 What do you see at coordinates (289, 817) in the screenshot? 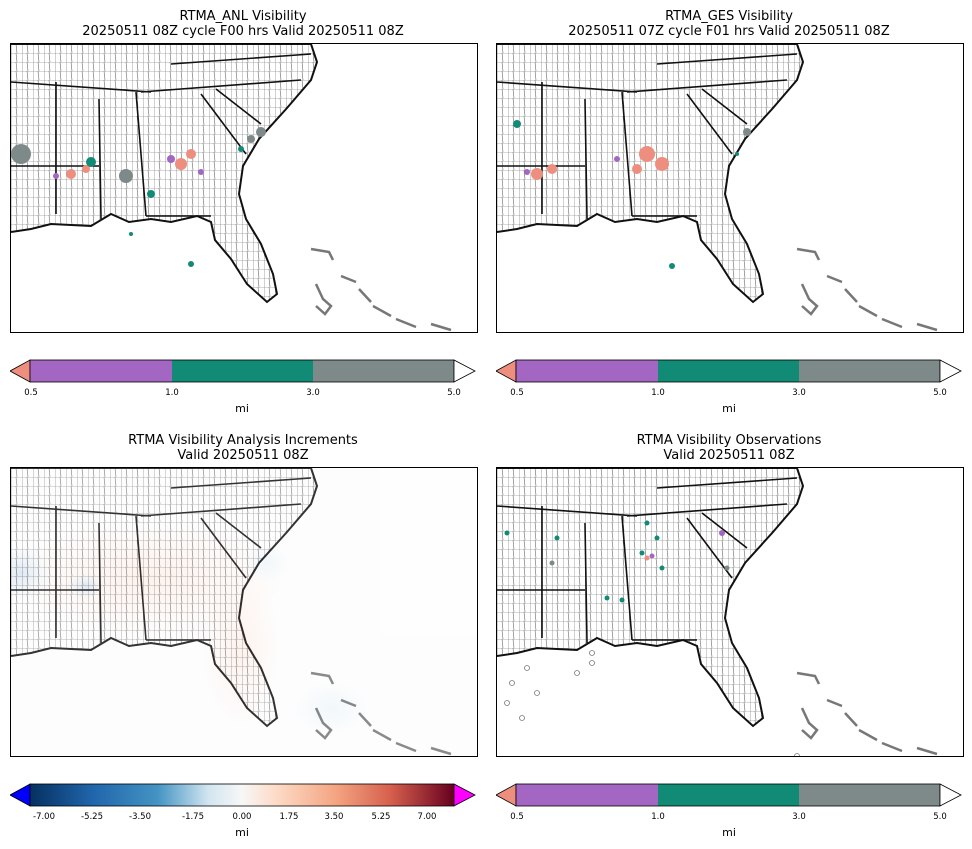
I see `cbar-inc-tick-5: 1.75` at bounding box center [289, 817].